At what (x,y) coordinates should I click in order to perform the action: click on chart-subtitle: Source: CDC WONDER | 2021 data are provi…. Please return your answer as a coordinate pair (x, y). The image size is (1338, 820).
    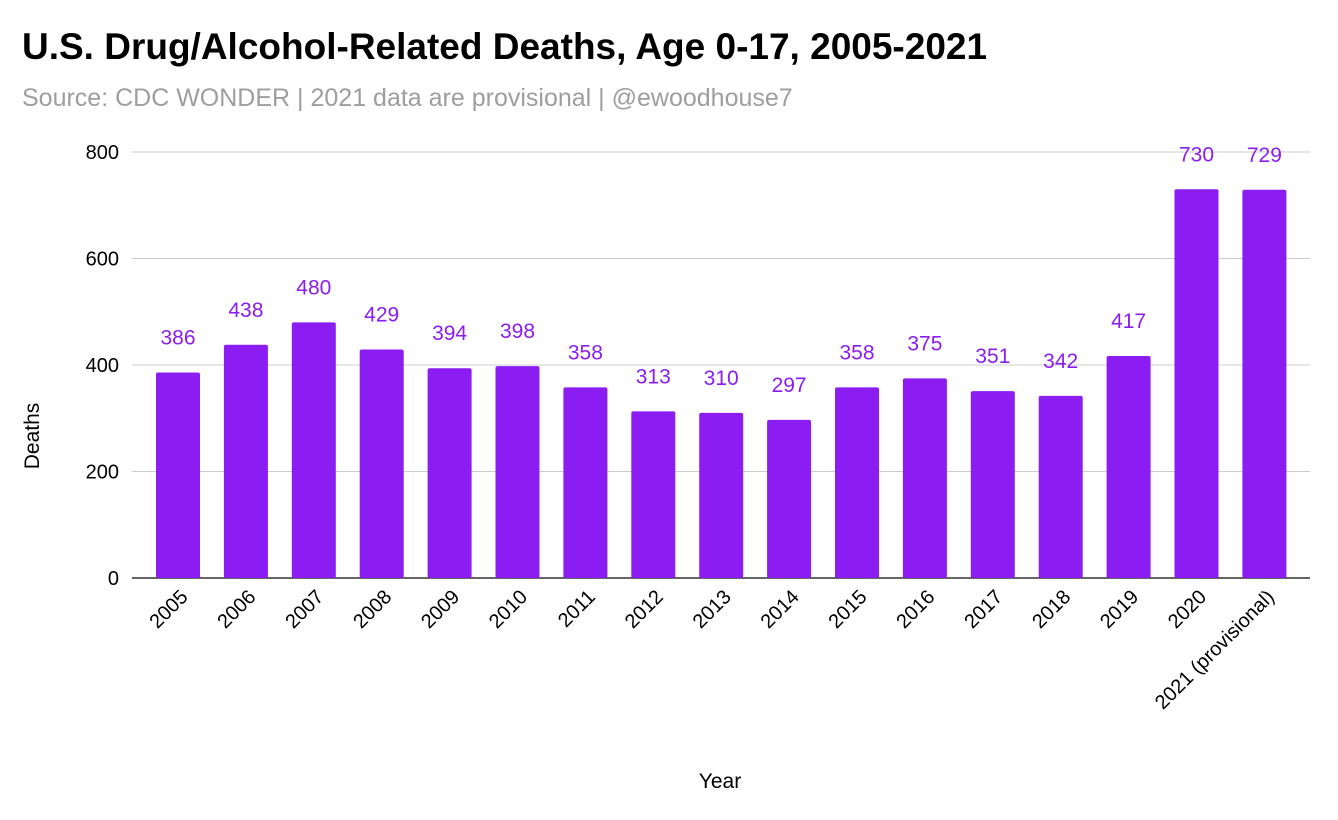
    Looking at the image, I should click on (407, 98).